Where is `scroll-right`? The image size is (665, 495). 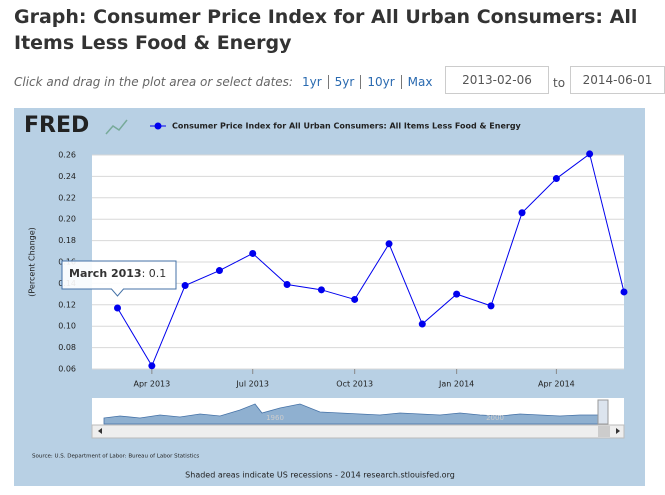 scroll-right is located at coordinates (618, 431).